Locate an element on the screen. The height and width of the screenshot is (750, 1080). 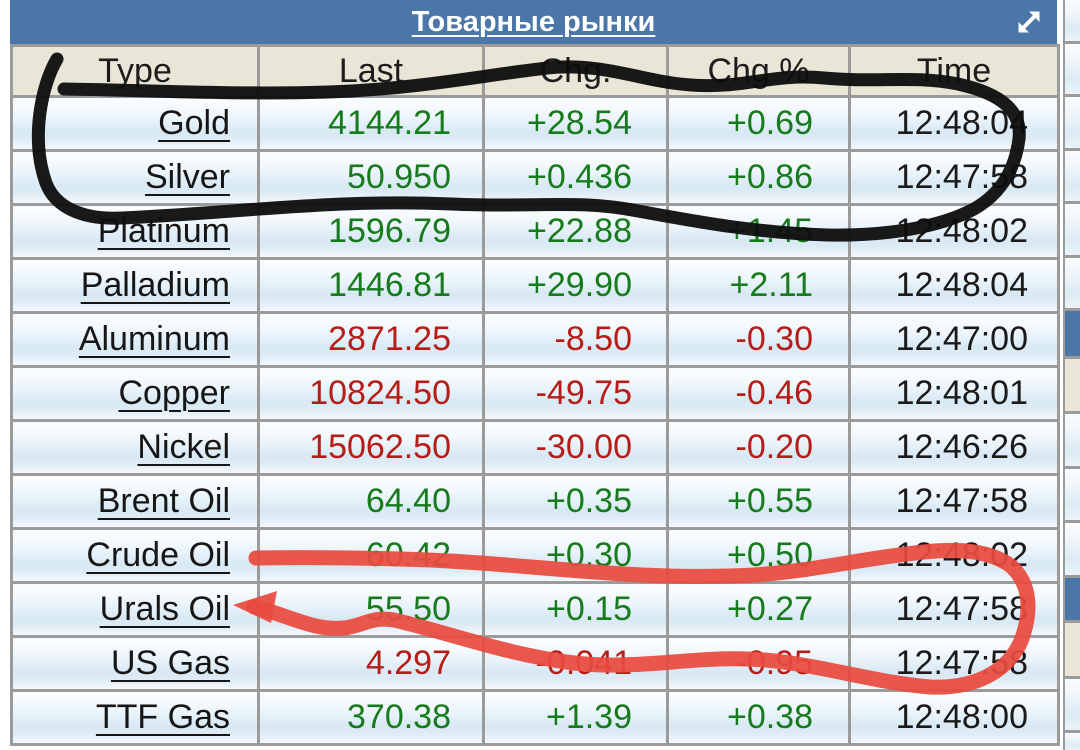
cell-chg-pct: -0.30 is located at coordinates (758, 339).